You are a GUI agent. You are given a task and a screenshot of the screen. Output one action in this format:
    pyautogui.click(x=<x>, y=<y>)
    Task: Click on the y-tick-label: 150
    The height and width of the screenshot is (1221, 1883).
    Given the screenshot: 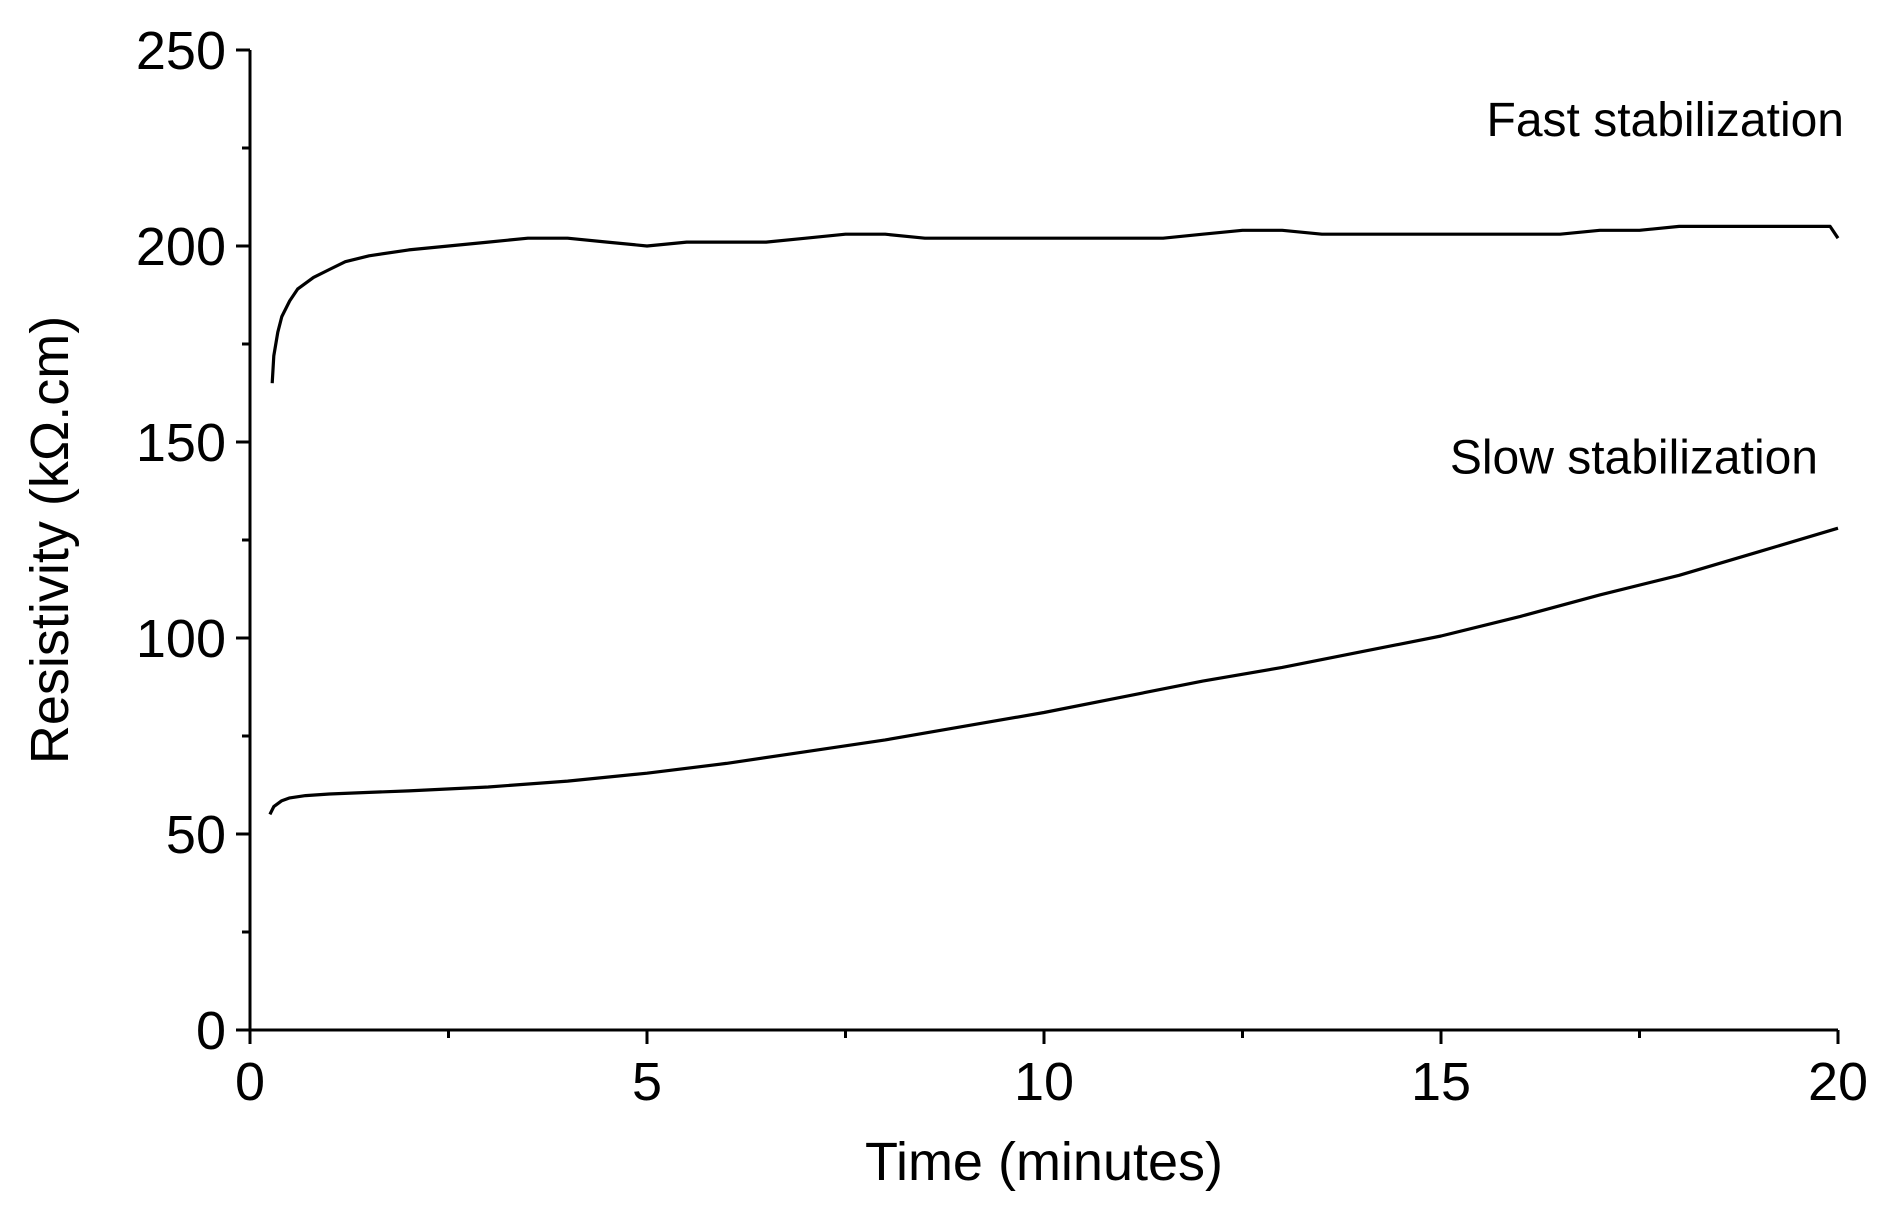 What is the action you would take?
    pyautogui.click(x=181, y=443)
    